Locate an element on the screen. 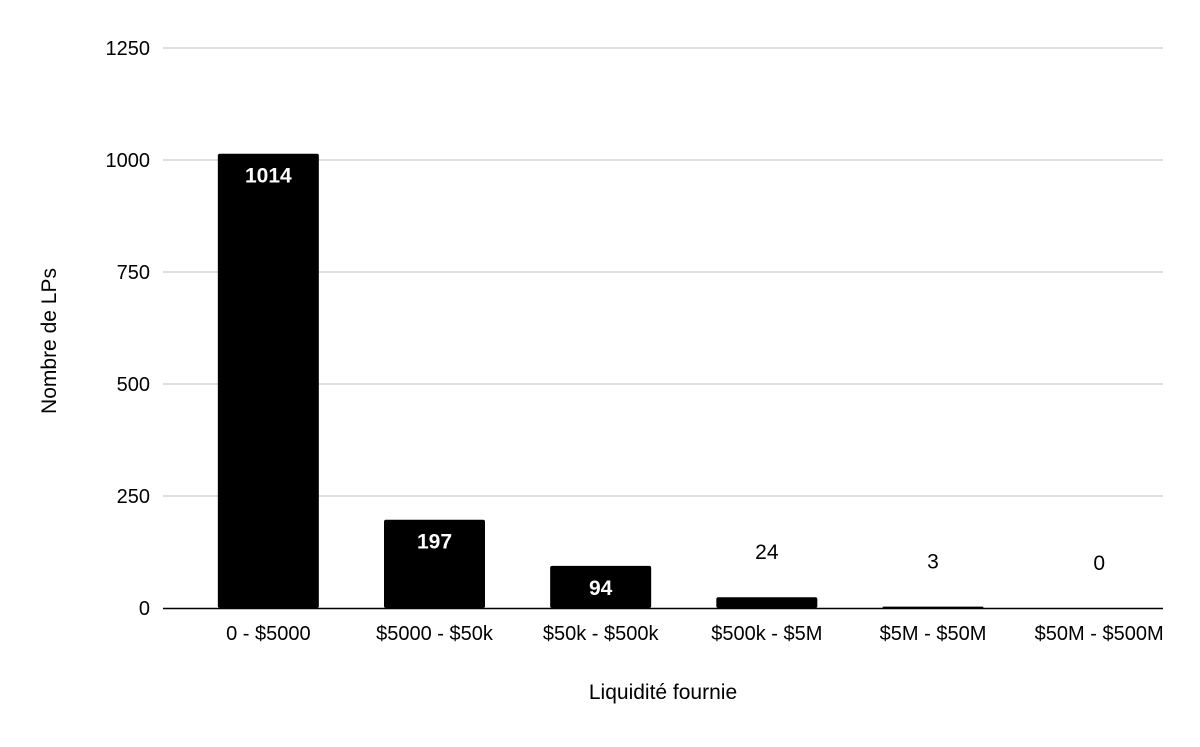  x-tick-label: $5000 - $50k is located at coordinates (435, 634).